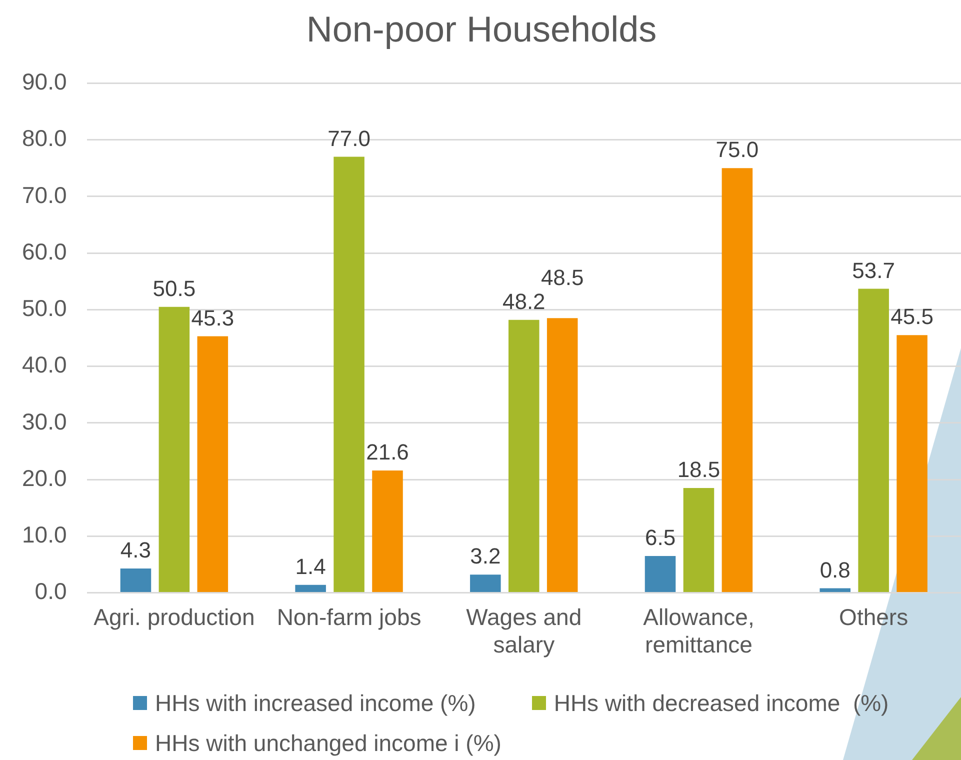 This screenshot has width=961, height=760. I want to click on legend-label: HHs with decreased income (%), so click(721, 703).